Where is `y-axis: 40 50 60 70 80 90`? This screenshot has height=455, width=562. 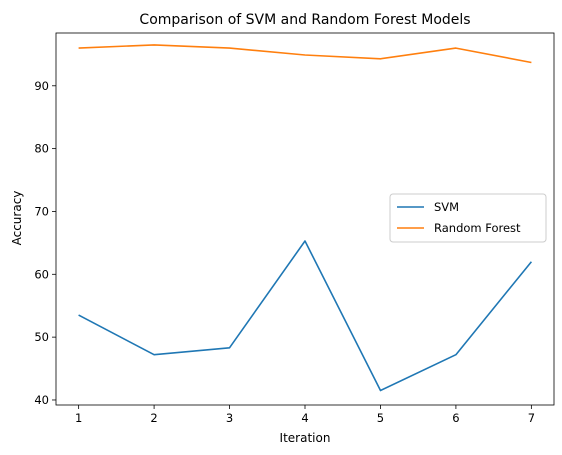
y-axis: 40 50 60 70 80 90 is located at coordinates (45, 243).